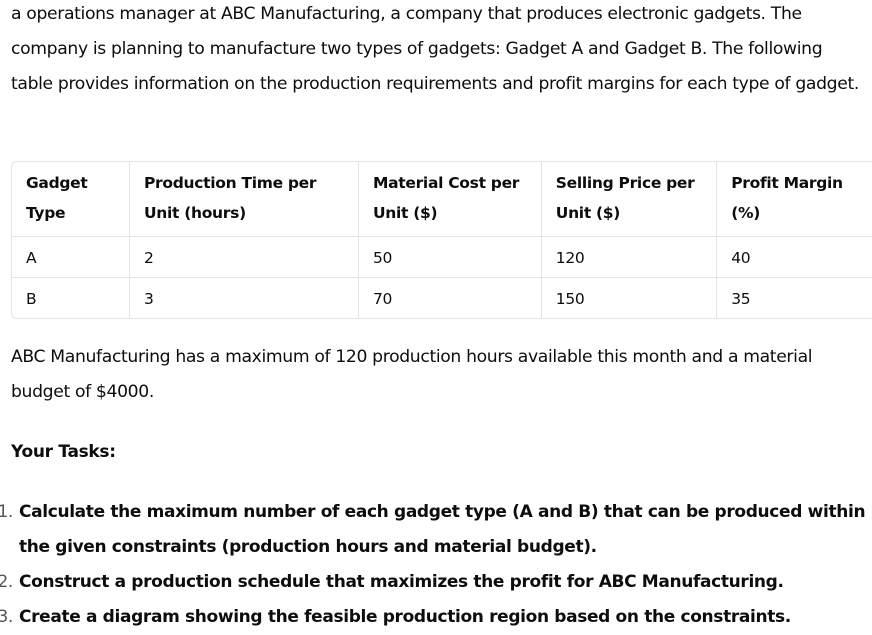 The height and width of the screenshot is (635, 872). I want to click on cell-selling-price: 120, so click(629, 257).